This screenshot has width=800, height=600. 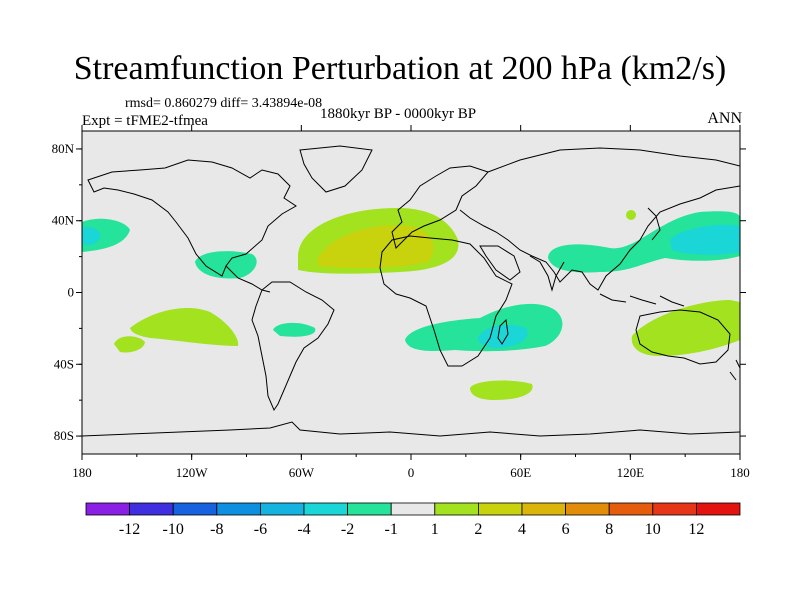 I want to click on colorbar-label: 12, so click(x=696, y=529).